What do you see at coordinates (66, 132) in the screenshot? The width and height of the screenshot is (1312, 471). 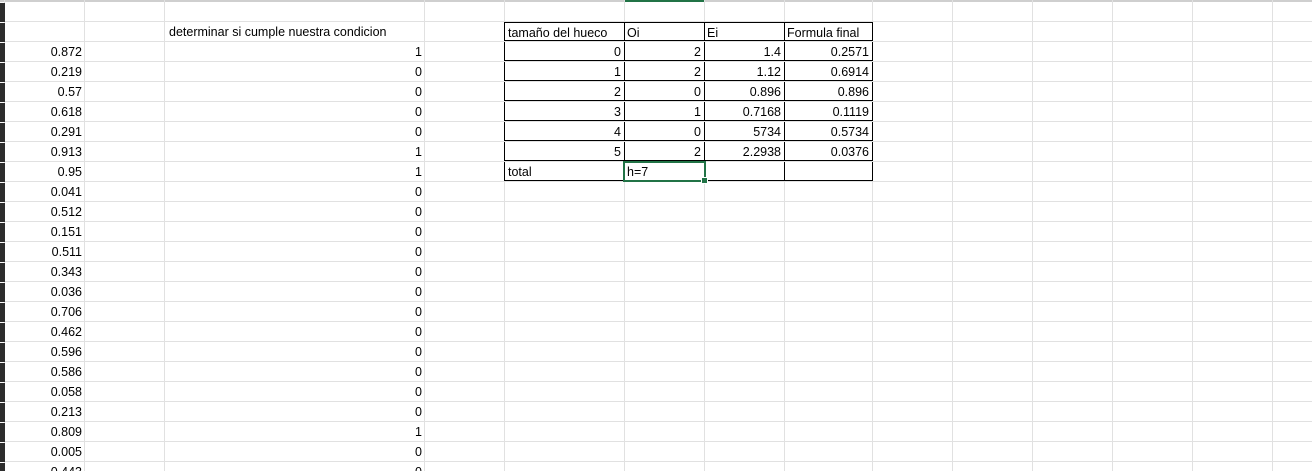 I see `cell-a-value: 0.291` at bounding box center [66, 132].